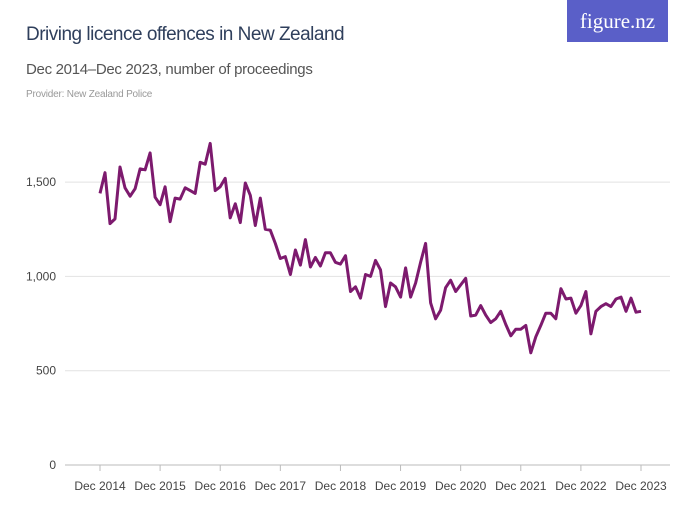 The height and width of the screenshot is (525, 700). What do you see at coordinates (521, 486) in the screenshot?
I see `x-tick-label: Dec 2021` at bounding box center [521, 486].